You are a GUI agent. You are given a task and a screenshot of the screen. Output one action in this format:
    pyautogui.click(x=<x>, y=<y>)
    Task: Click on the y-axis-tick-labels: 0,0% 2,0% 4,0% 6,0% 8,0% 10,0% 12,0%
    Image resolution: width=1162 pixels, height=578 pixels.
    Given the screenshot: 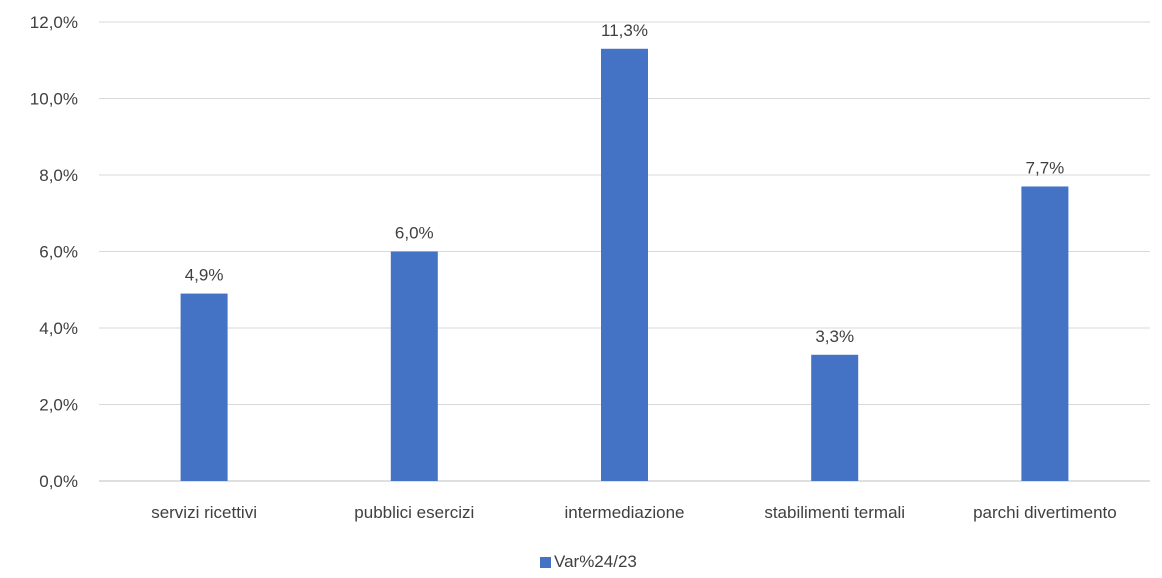 What is the action you would take?
    pyautogui.click(x=54, y=252)
    